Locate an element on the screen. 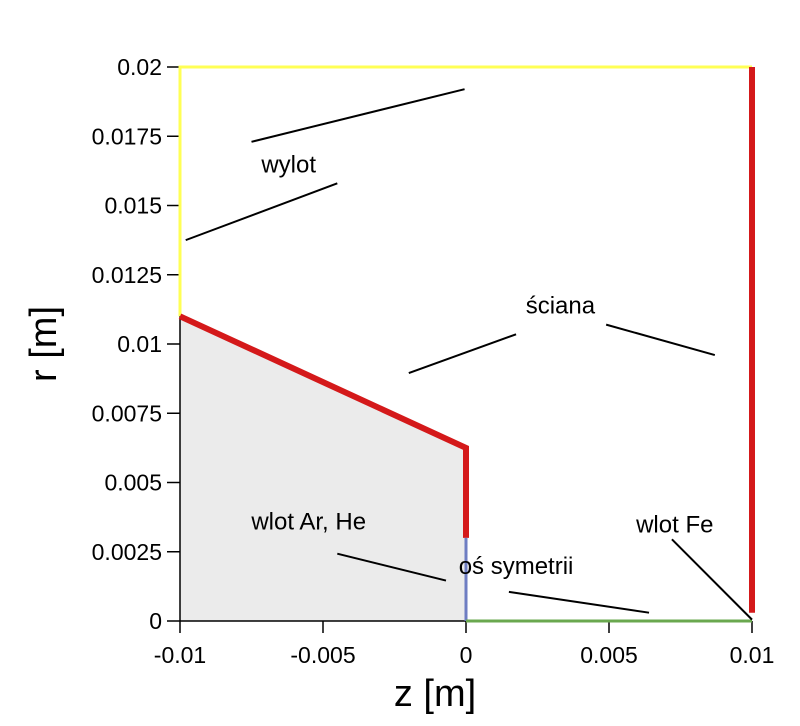 Image resolution: width=800 pixels, height=726 pixels. y-tick-label: 0.005 is located at coordinates (133, 483).